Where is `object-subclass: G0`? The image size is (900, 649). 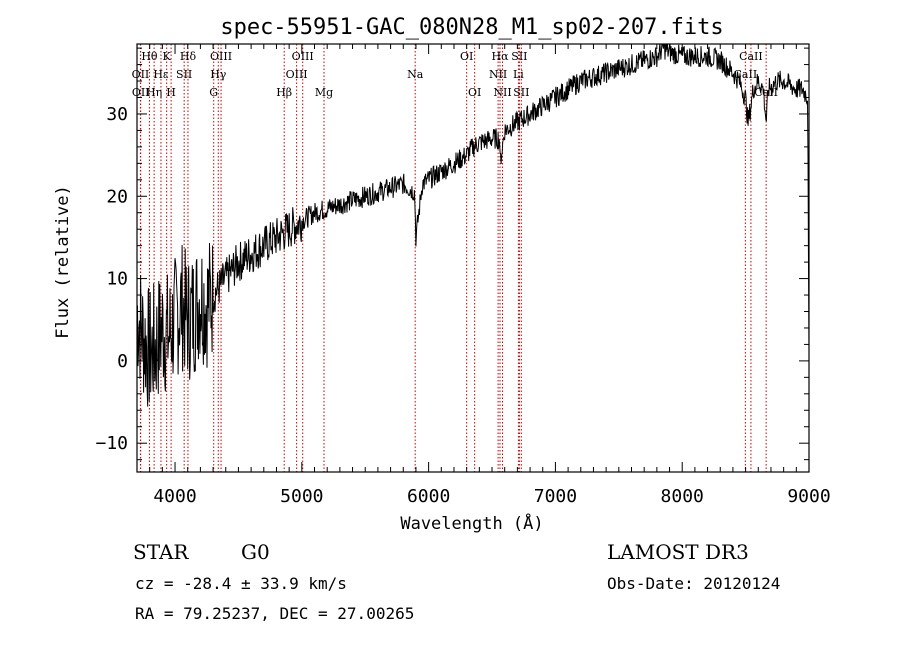
object-subclass: G0 is located at coordinates (255, 552).